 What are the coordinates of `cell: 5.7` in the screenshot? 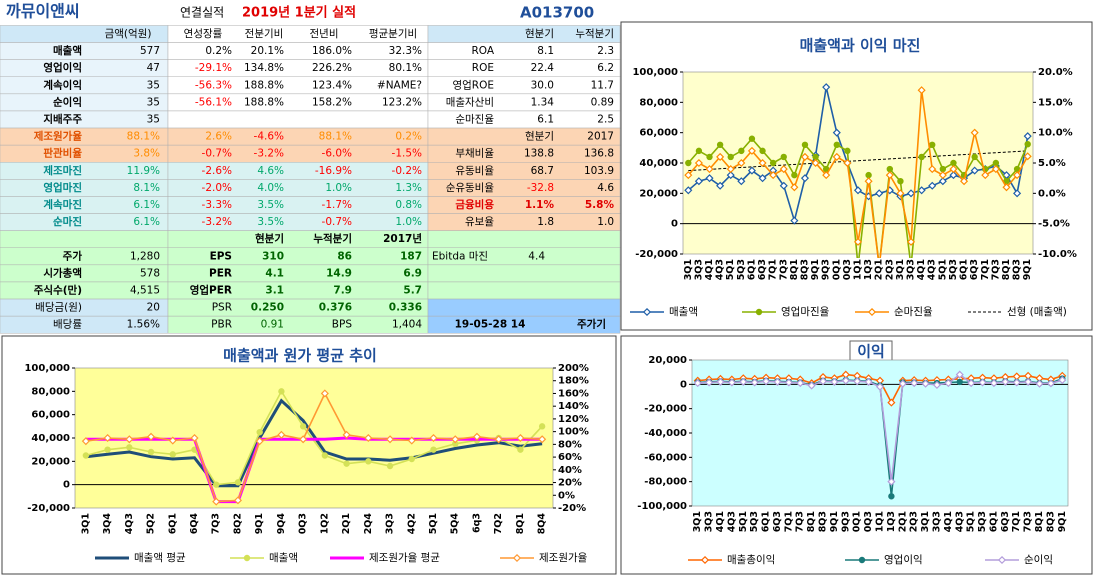 It's located at (412, 291).